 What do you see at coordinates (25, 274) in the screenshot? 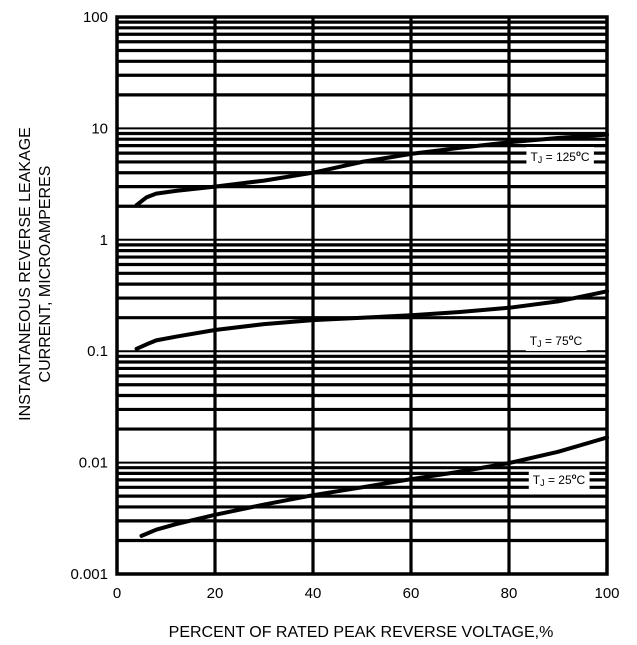
I see `y-axis-label-line-1: INSTANTANEOUS REVERSE LEAKAGE` at bounding box center [25, 274].